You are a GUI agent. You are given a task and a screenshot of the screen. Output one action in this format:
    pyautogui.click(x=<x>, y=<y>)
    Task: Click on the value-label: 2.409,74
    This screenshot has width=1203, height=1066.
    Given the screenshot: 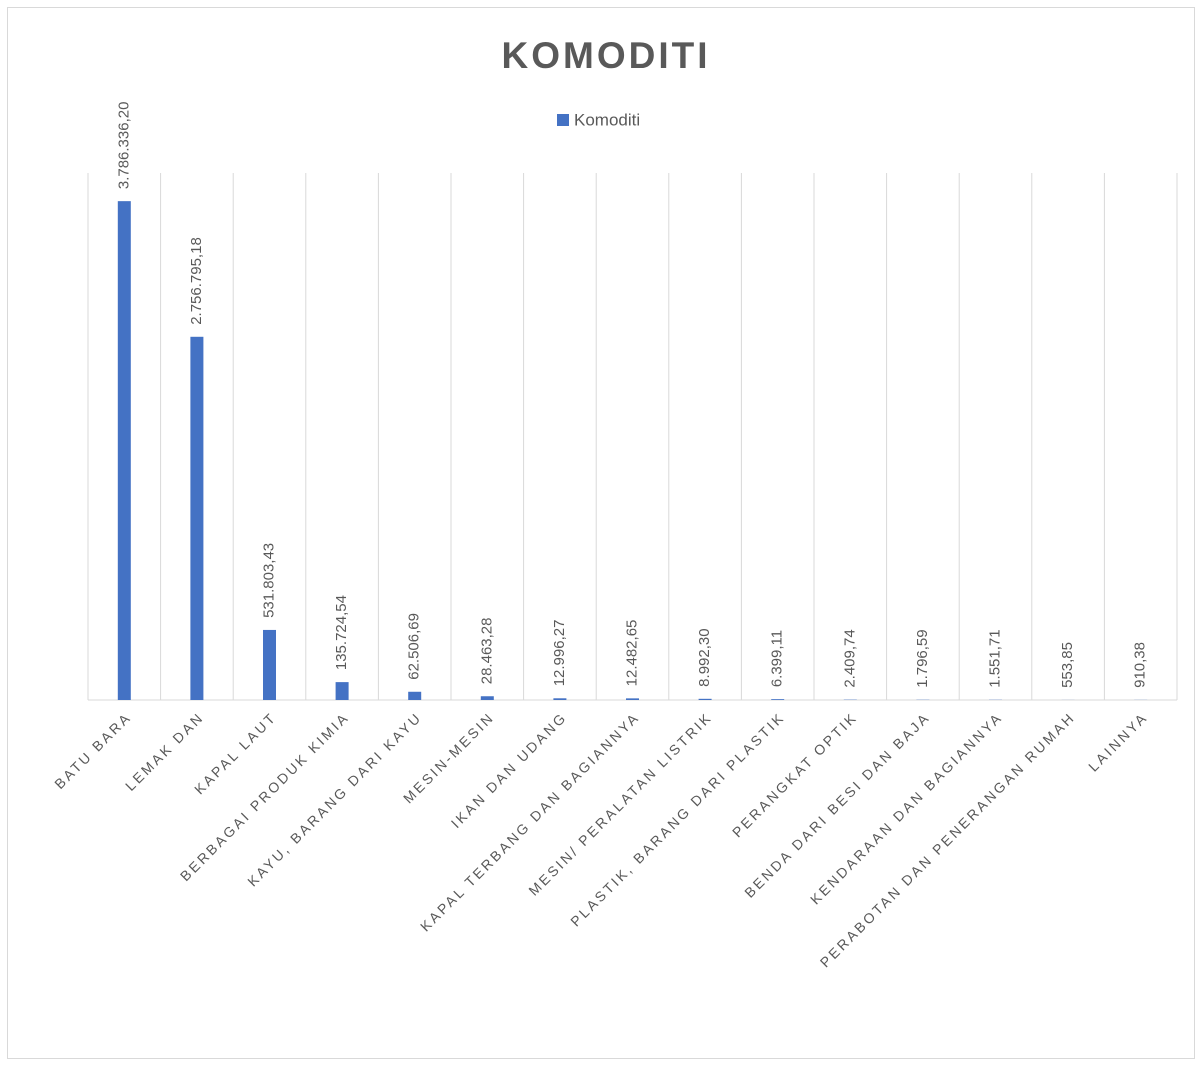 What is the action you would take?
    pyautogui.click(x=849, y=658)
    